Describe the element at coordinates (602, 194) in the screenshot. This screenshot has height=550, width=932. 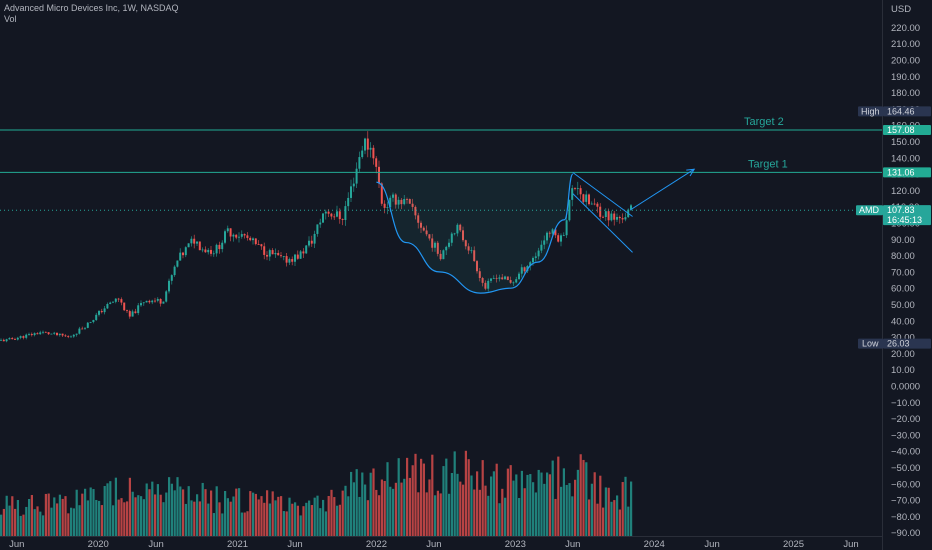
I see `channel-upper-line` at that location.